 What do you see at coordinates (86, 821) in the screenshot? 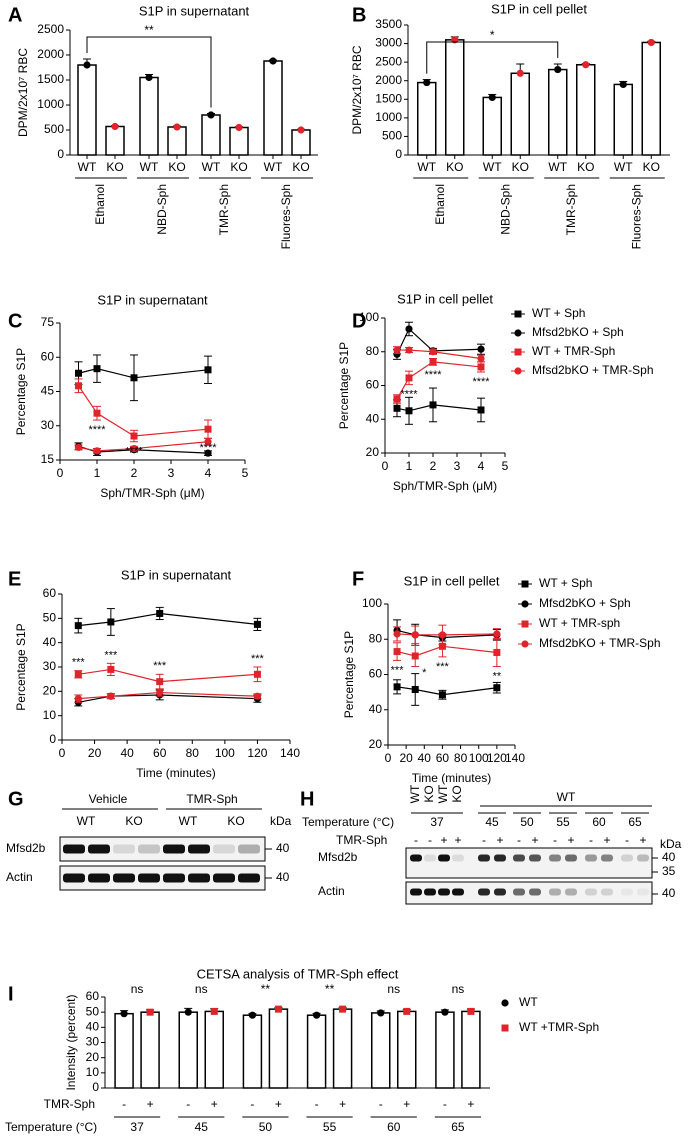
I see `lane-label: WT` at bounding box center [86, 821].